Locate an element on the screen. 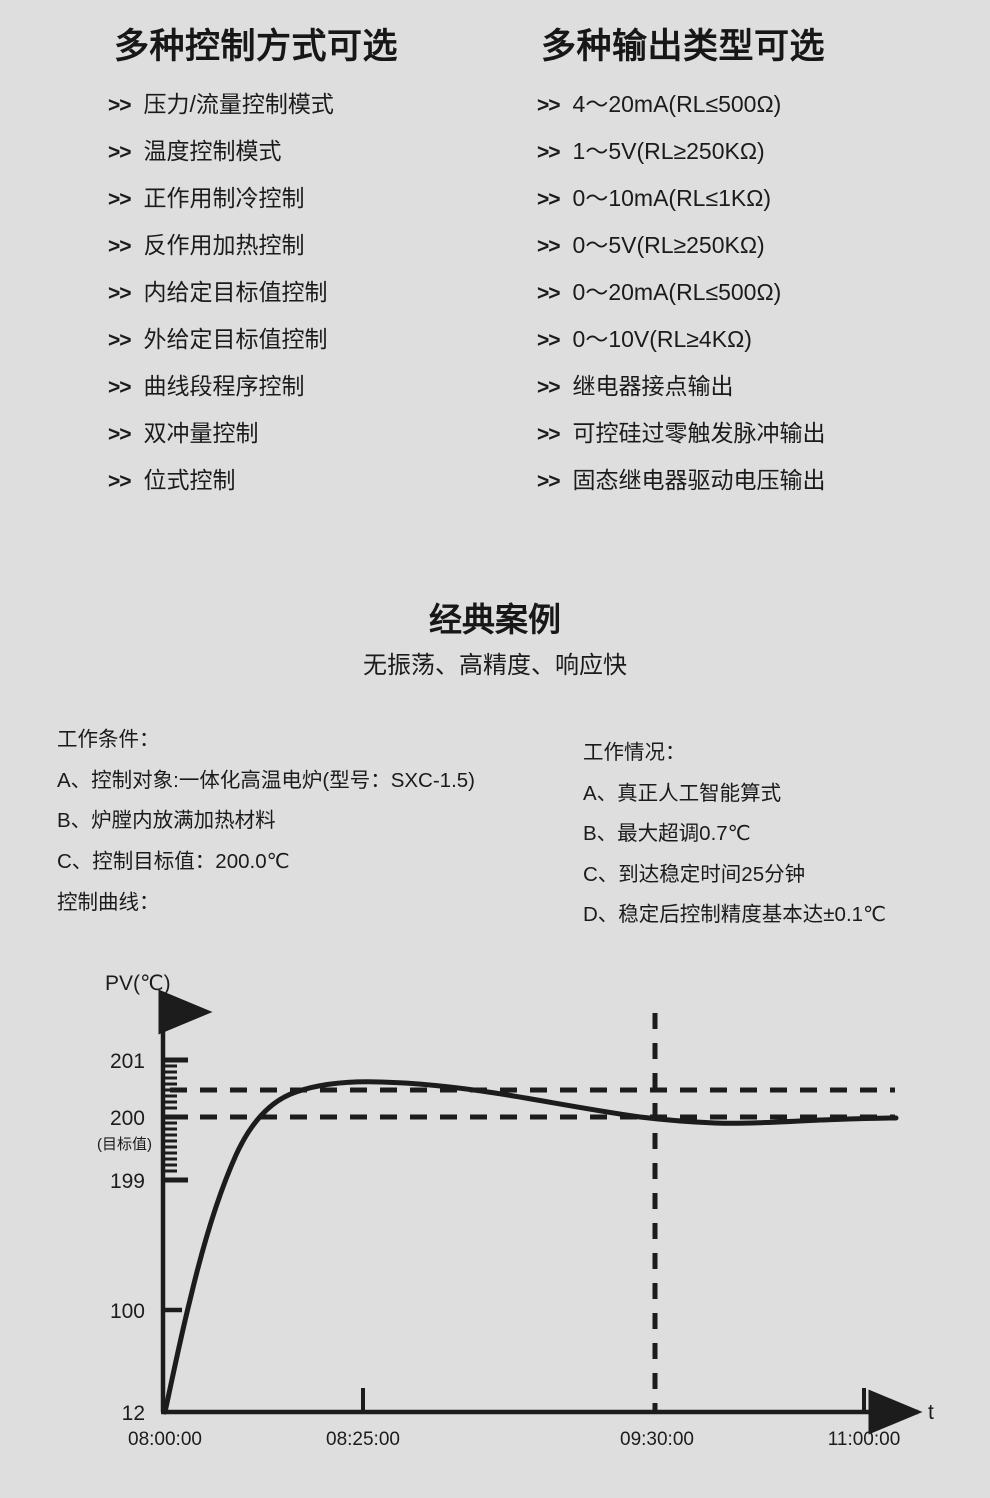 The image size is (990, 1498). list-item: >> 可控硅过零触发脉冲输出 is located at coordinates (747, 432).